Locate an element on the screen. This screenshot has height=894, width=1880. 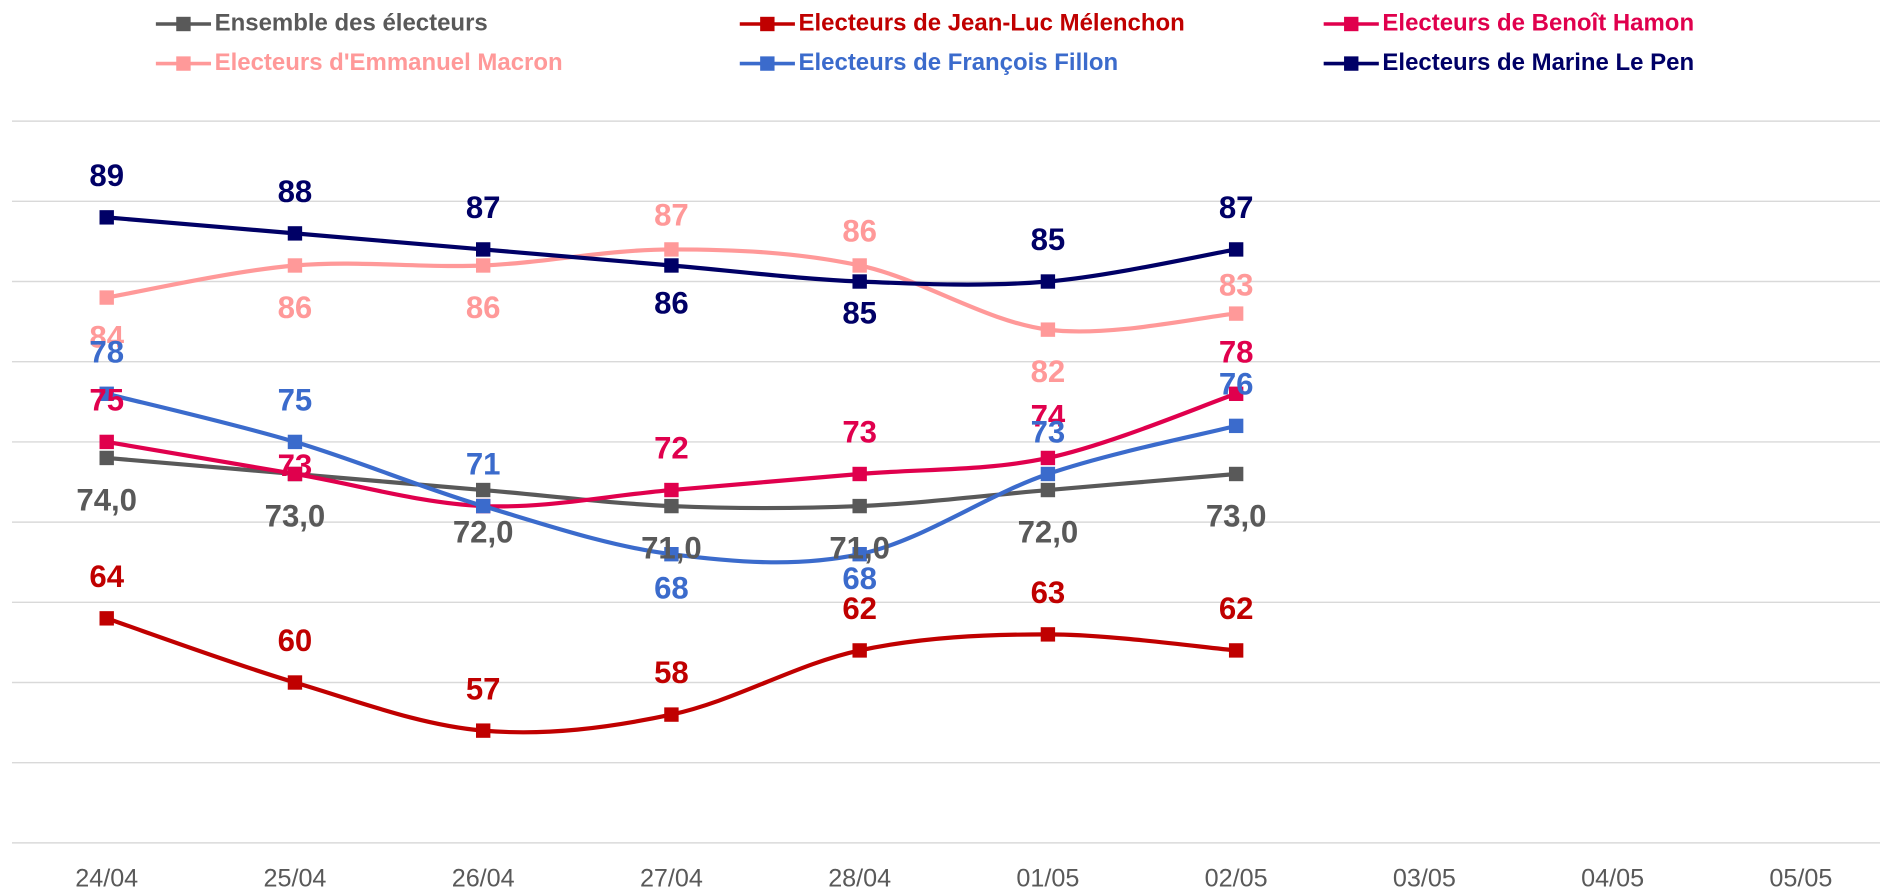
legend-label: Electeurs d'Emmanuel Macron is located at coordinates (389, 62).